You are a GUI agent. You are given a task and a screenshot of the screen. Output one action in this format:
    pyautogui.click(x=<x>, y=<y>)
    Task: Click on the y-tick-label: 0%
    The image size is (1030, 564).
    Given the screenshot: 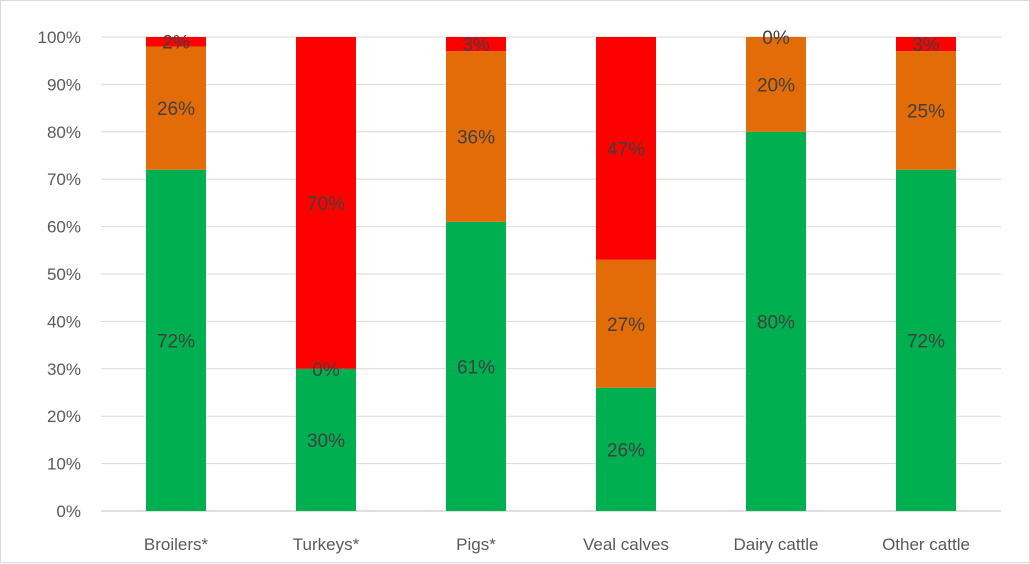 What is the action you would take?
    pyautogui.click(x=68, y=511)
    